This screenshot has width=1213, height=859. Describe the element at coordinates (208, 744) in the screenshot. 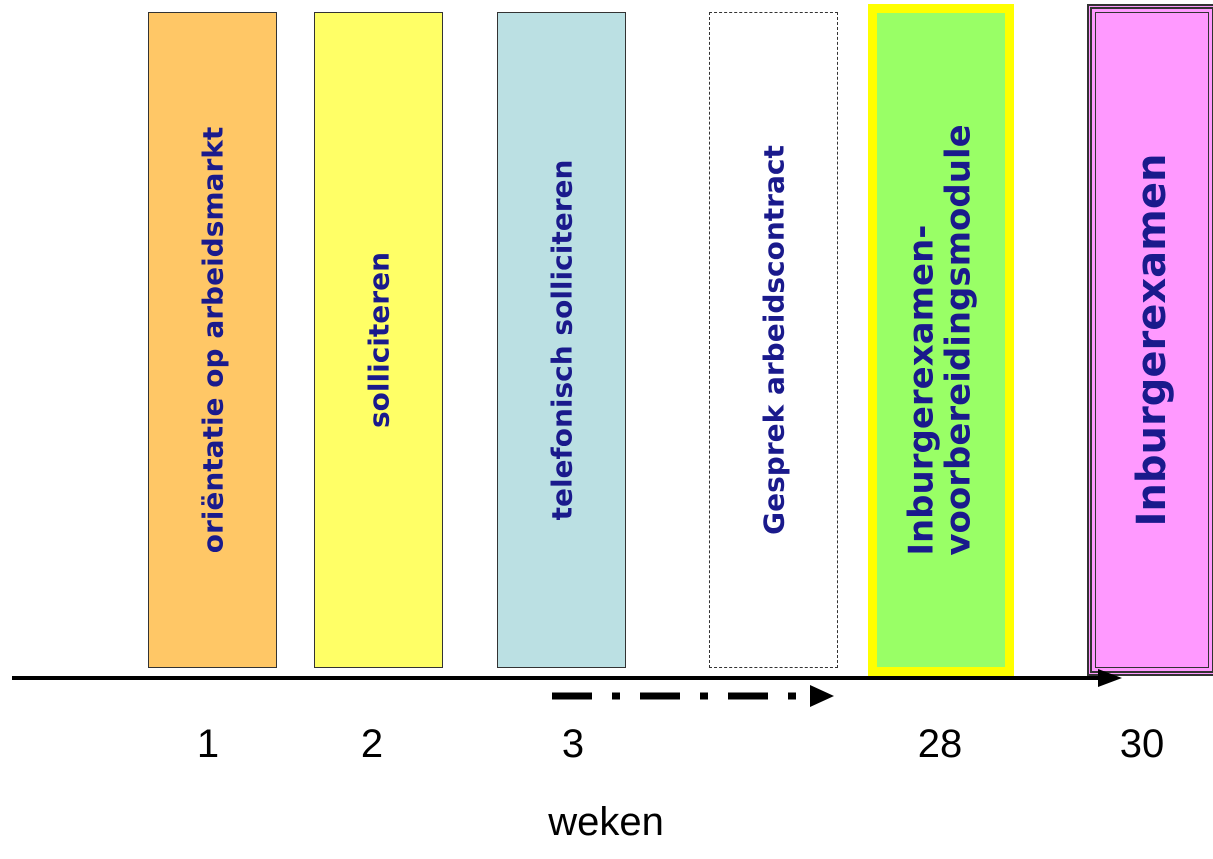

I see `tick-label-week-1: 1` at that location.